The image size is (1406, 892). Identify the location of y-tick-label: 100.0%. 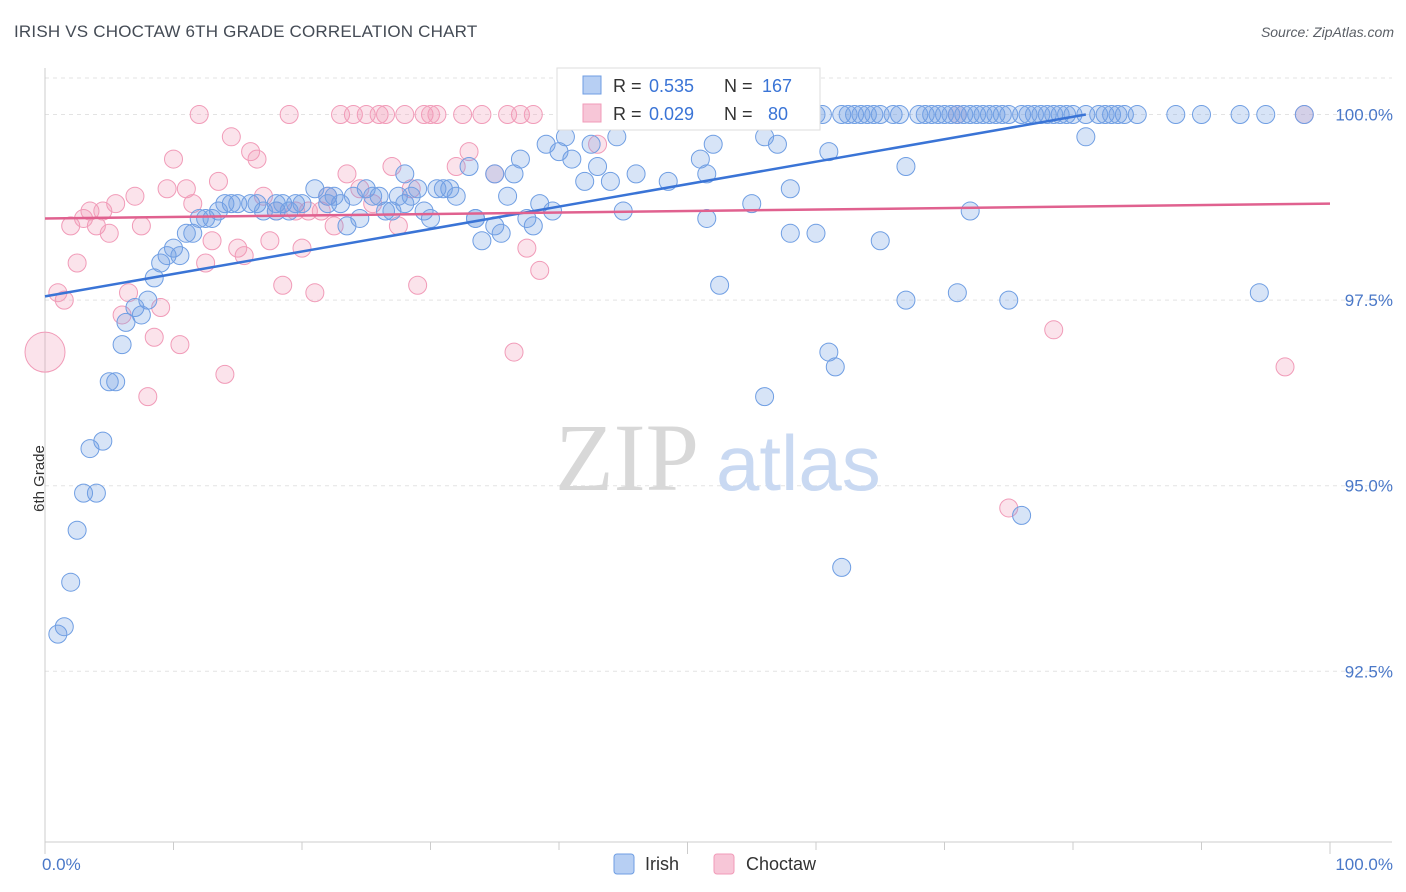
(1364, 115).